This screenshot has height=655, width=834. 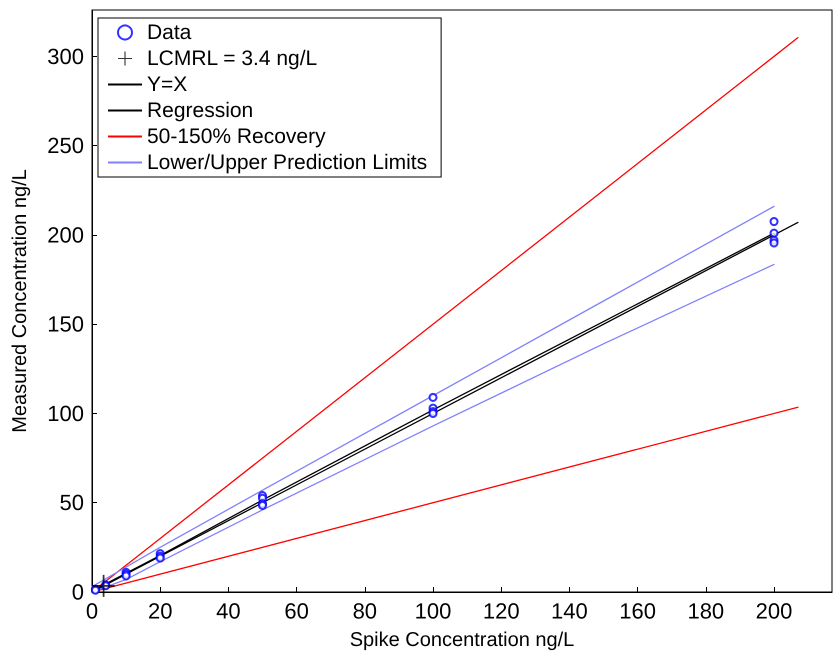 What do you see at coordinates (169, 32) in the screenshot?
I see `legend-label: Data` at bounding box center [169, 32].